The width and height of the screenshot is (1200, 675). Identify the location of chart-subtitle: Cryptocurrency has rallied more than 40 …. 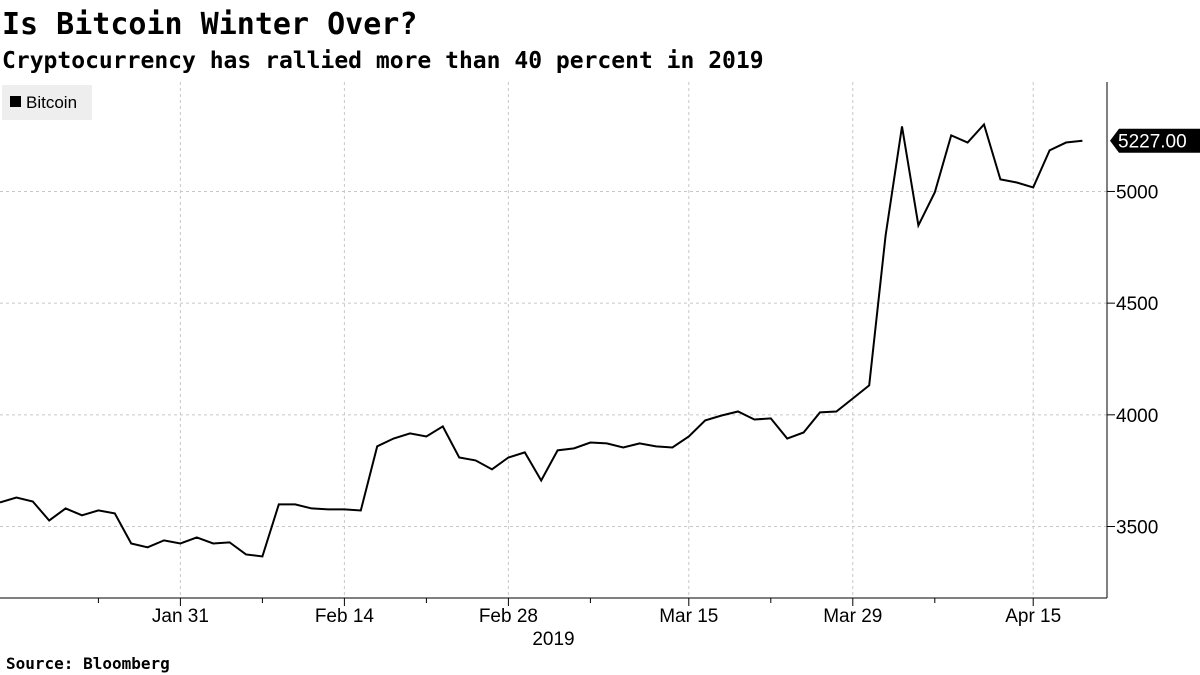
(383, 61).